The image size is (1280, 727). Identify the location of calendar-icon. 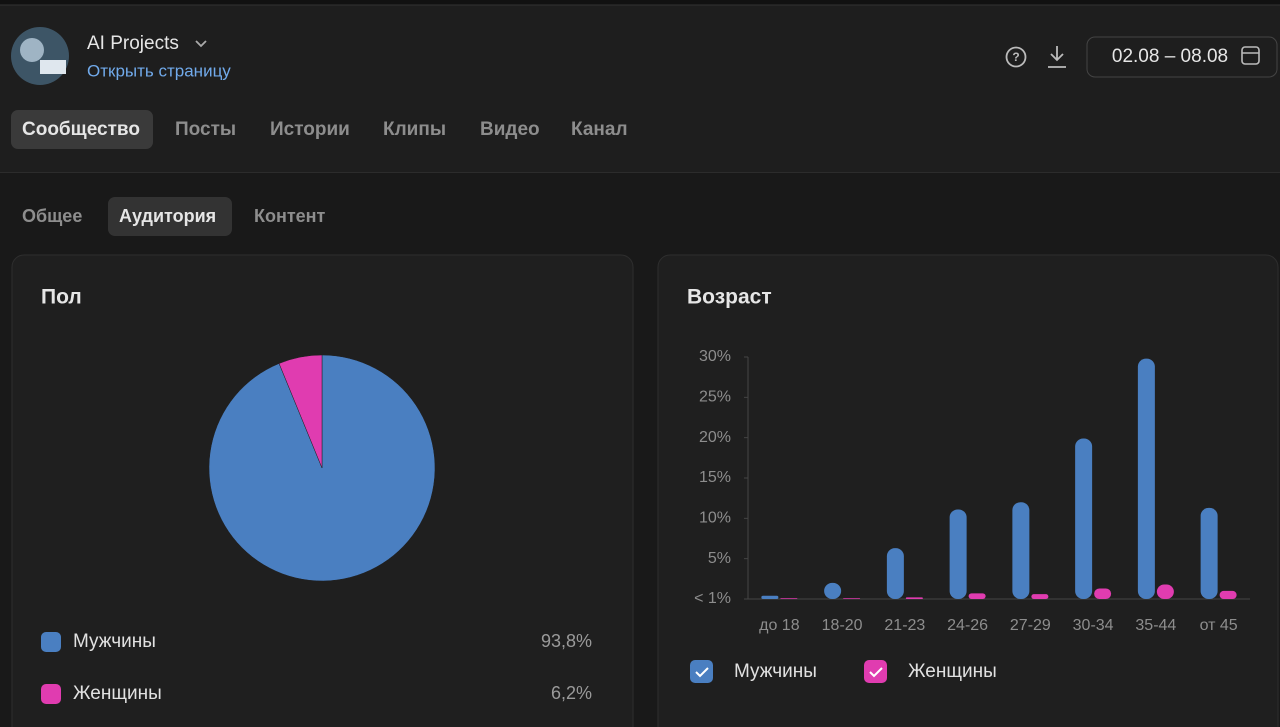
(1250, 55).